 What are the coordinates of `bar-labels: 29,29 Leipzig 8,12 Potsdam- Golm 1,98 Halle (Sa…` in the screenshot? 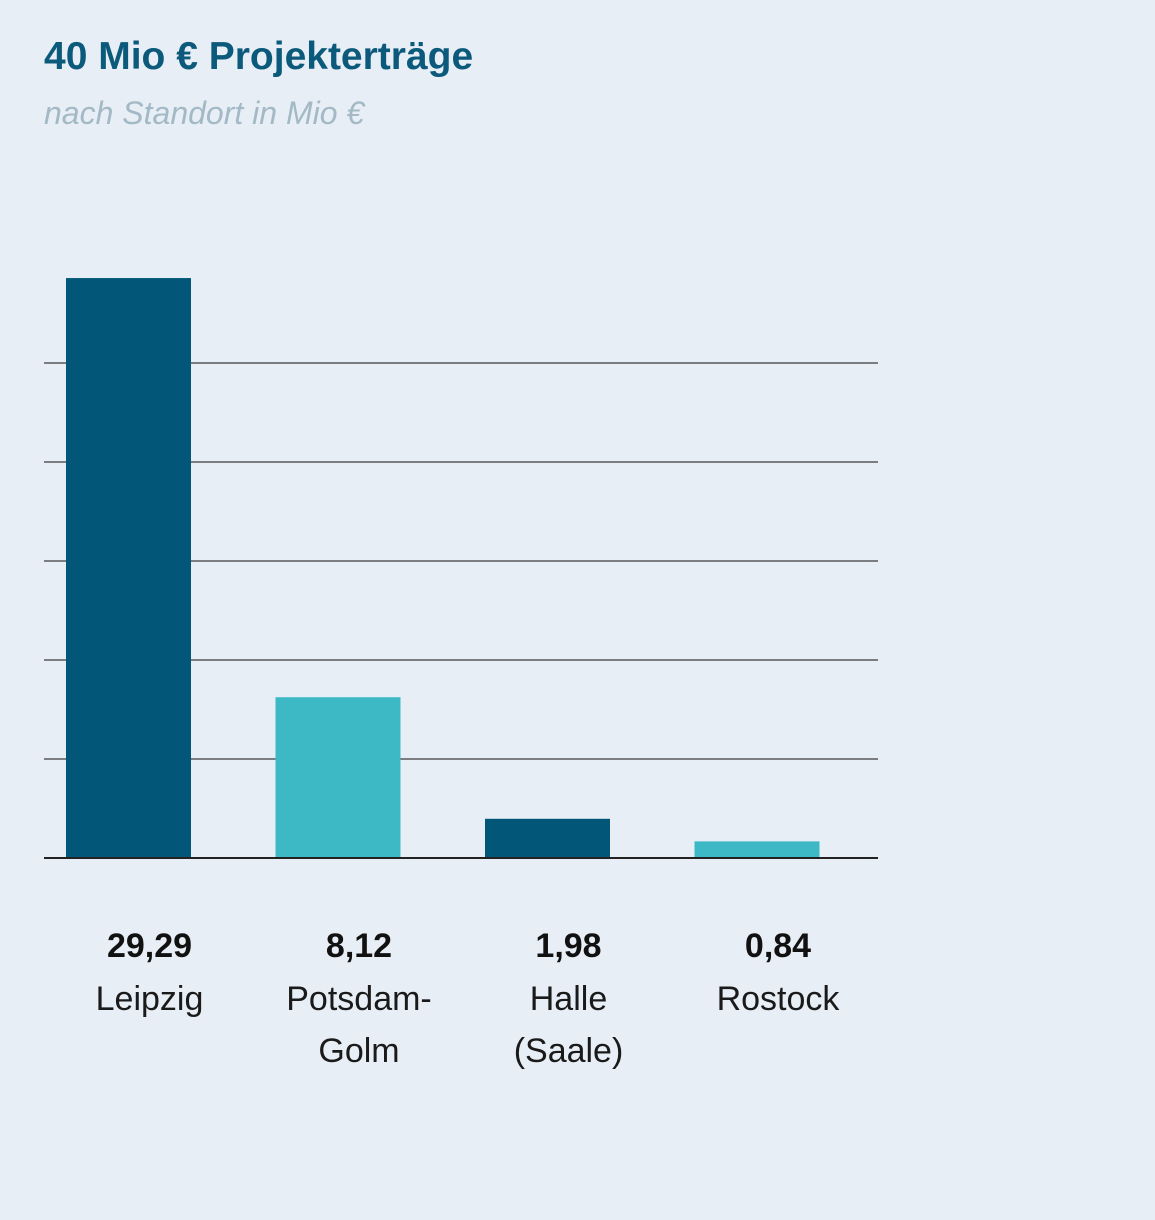 It's located at (468, 998).